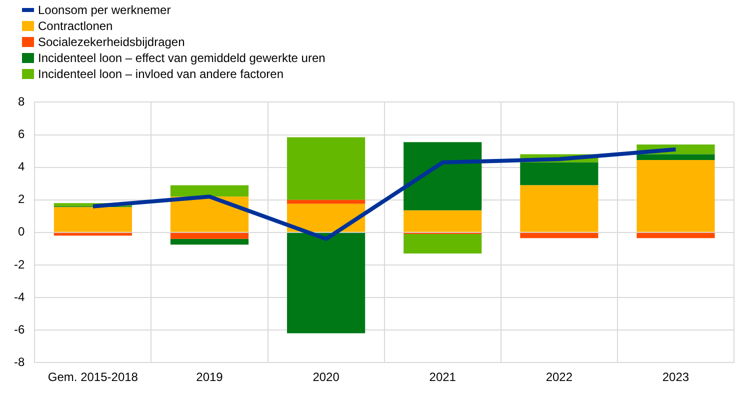  What do you see at coordinates (19, 329) in the screenshot?
I see `y-tick-label: -6` at bounding box center [19, 329].